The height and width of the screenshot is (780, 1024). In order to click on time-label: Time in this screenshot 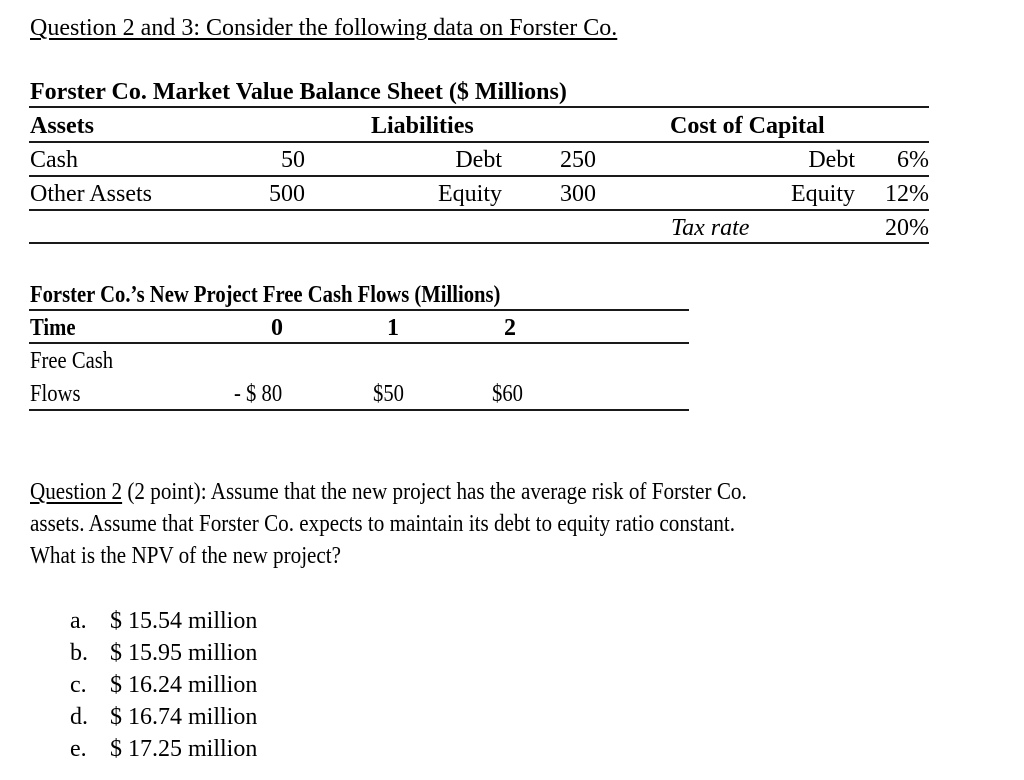, I will do `click(53, 328)`.